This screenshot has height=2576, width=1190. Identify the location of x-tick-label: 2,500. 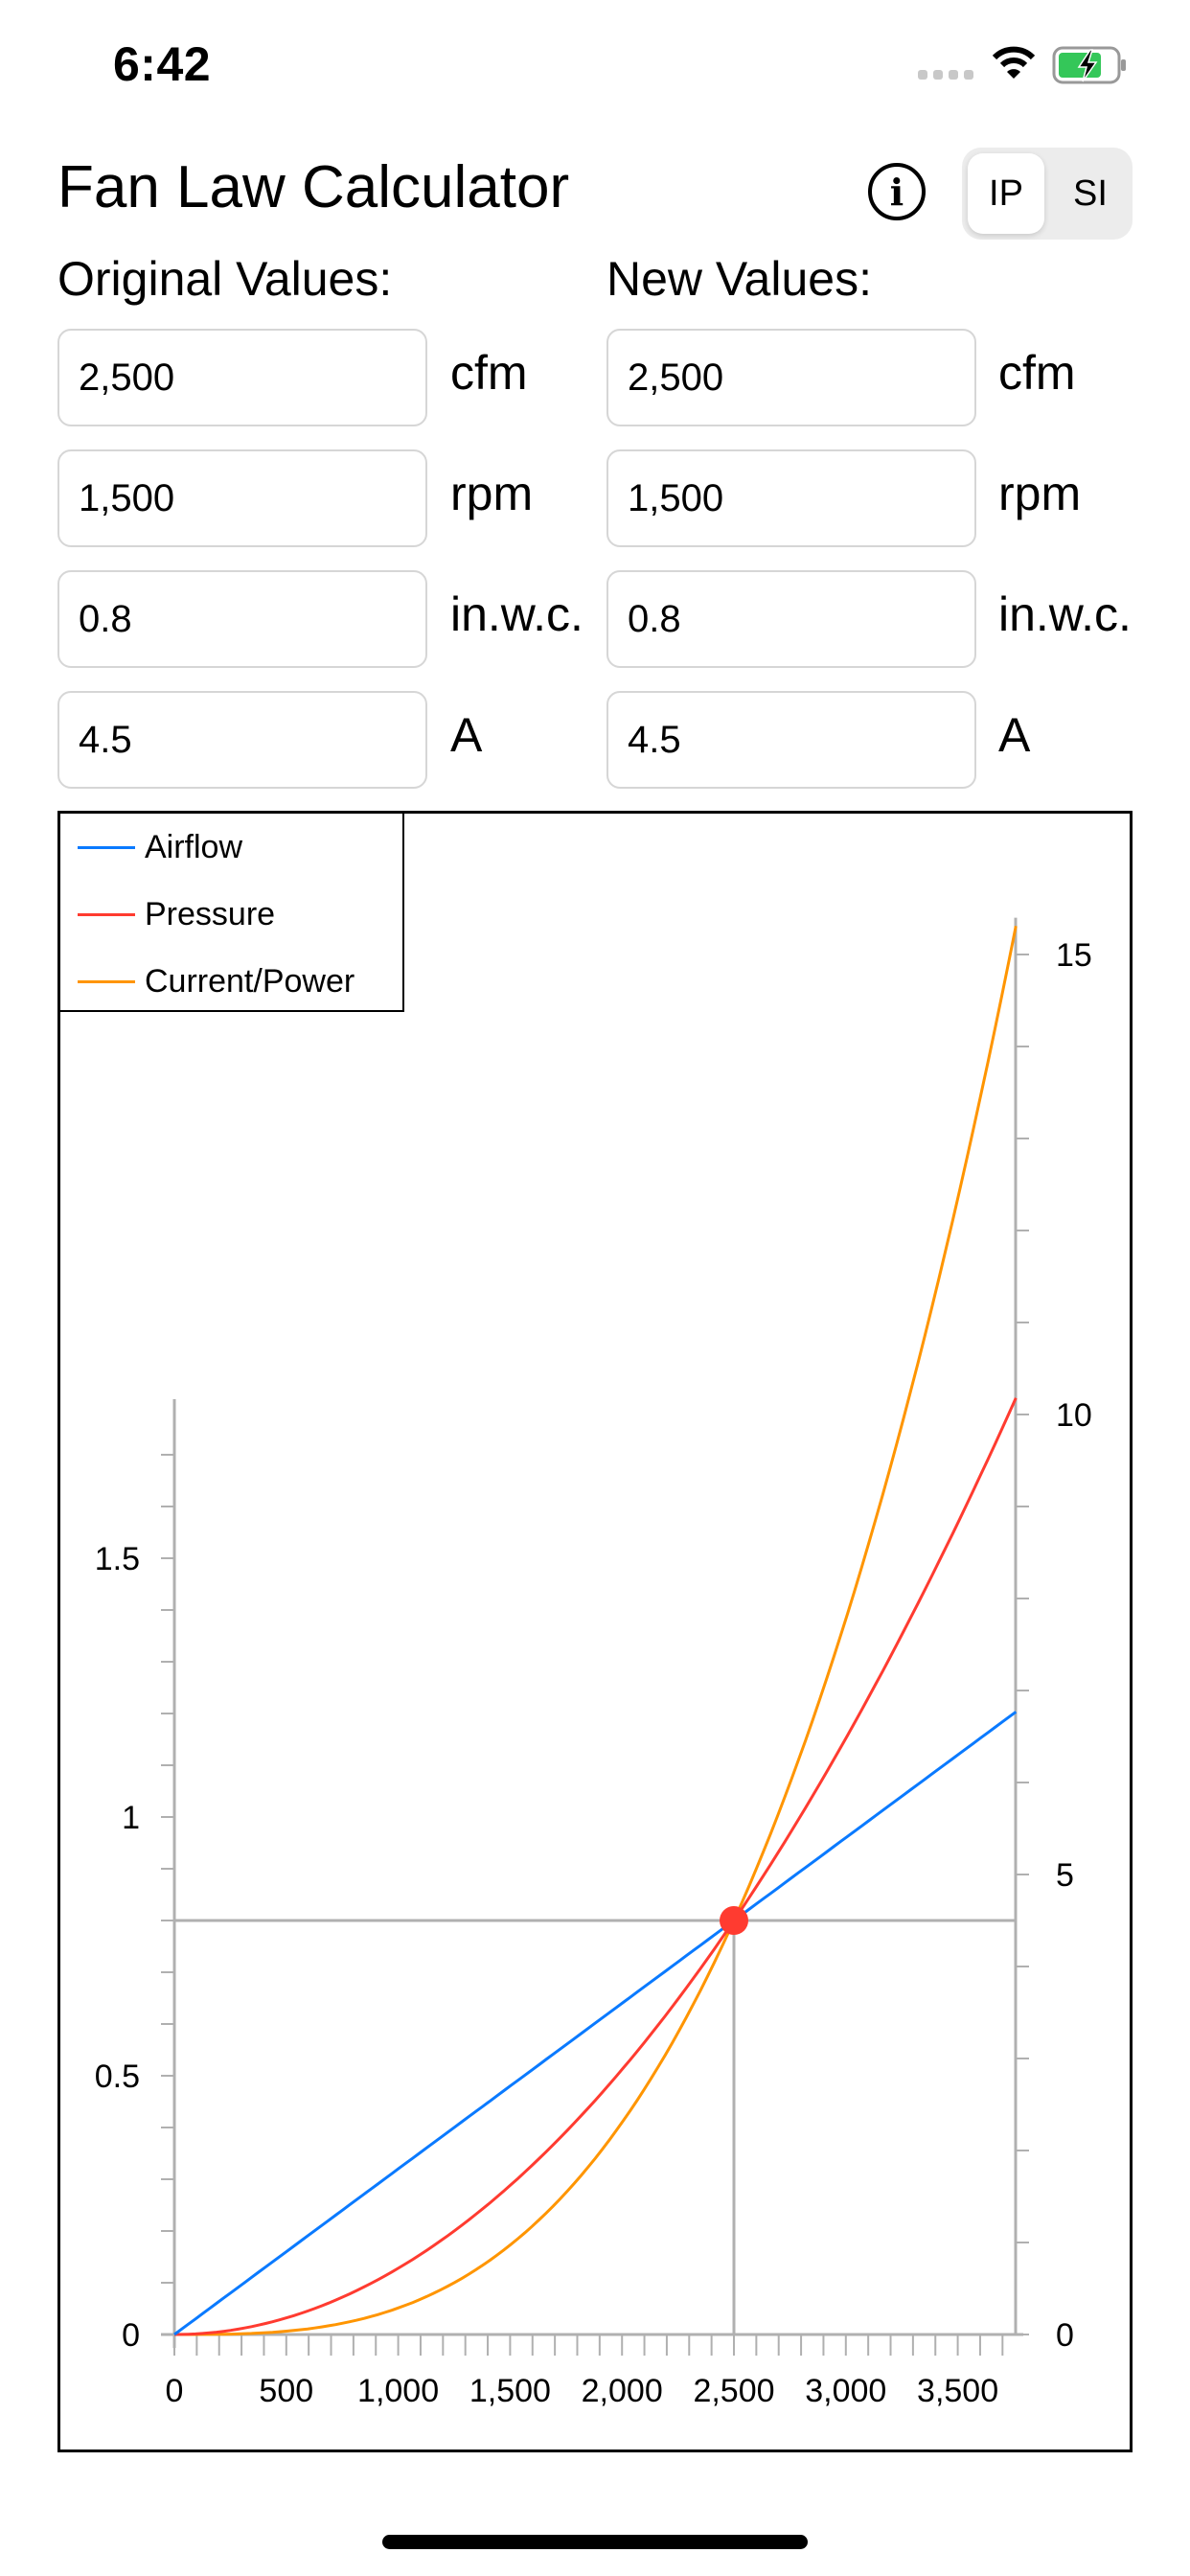
(733, 2391).